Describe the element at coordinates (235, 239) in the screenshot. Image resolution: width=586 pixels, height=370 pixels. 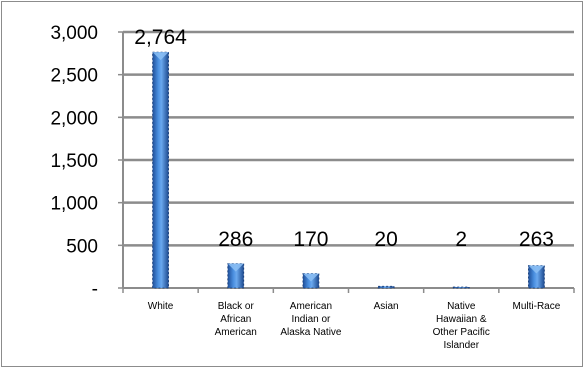
I see `data-label: 286` at that location.